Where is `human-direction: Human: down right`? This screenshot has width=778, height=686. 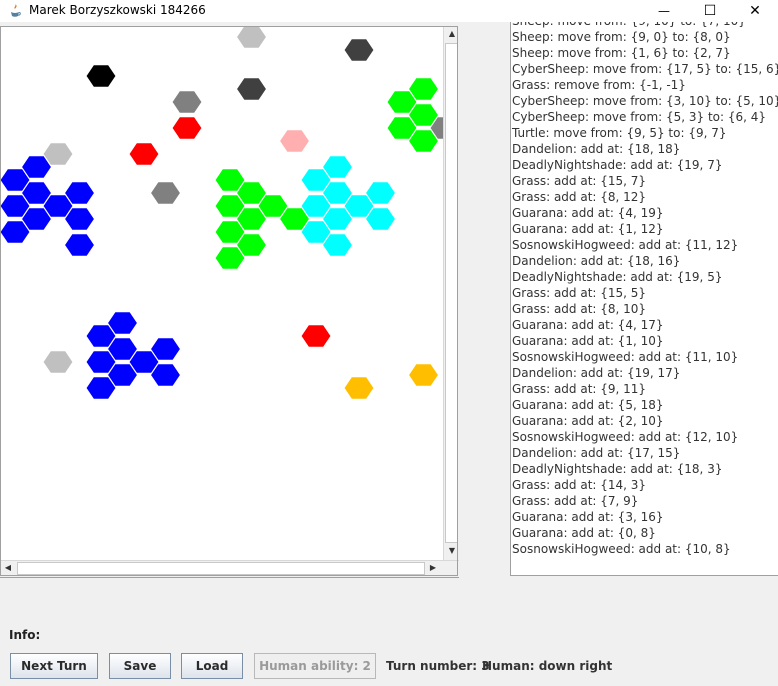
human-direction: Human: down right is located at coordinates (547, 666).